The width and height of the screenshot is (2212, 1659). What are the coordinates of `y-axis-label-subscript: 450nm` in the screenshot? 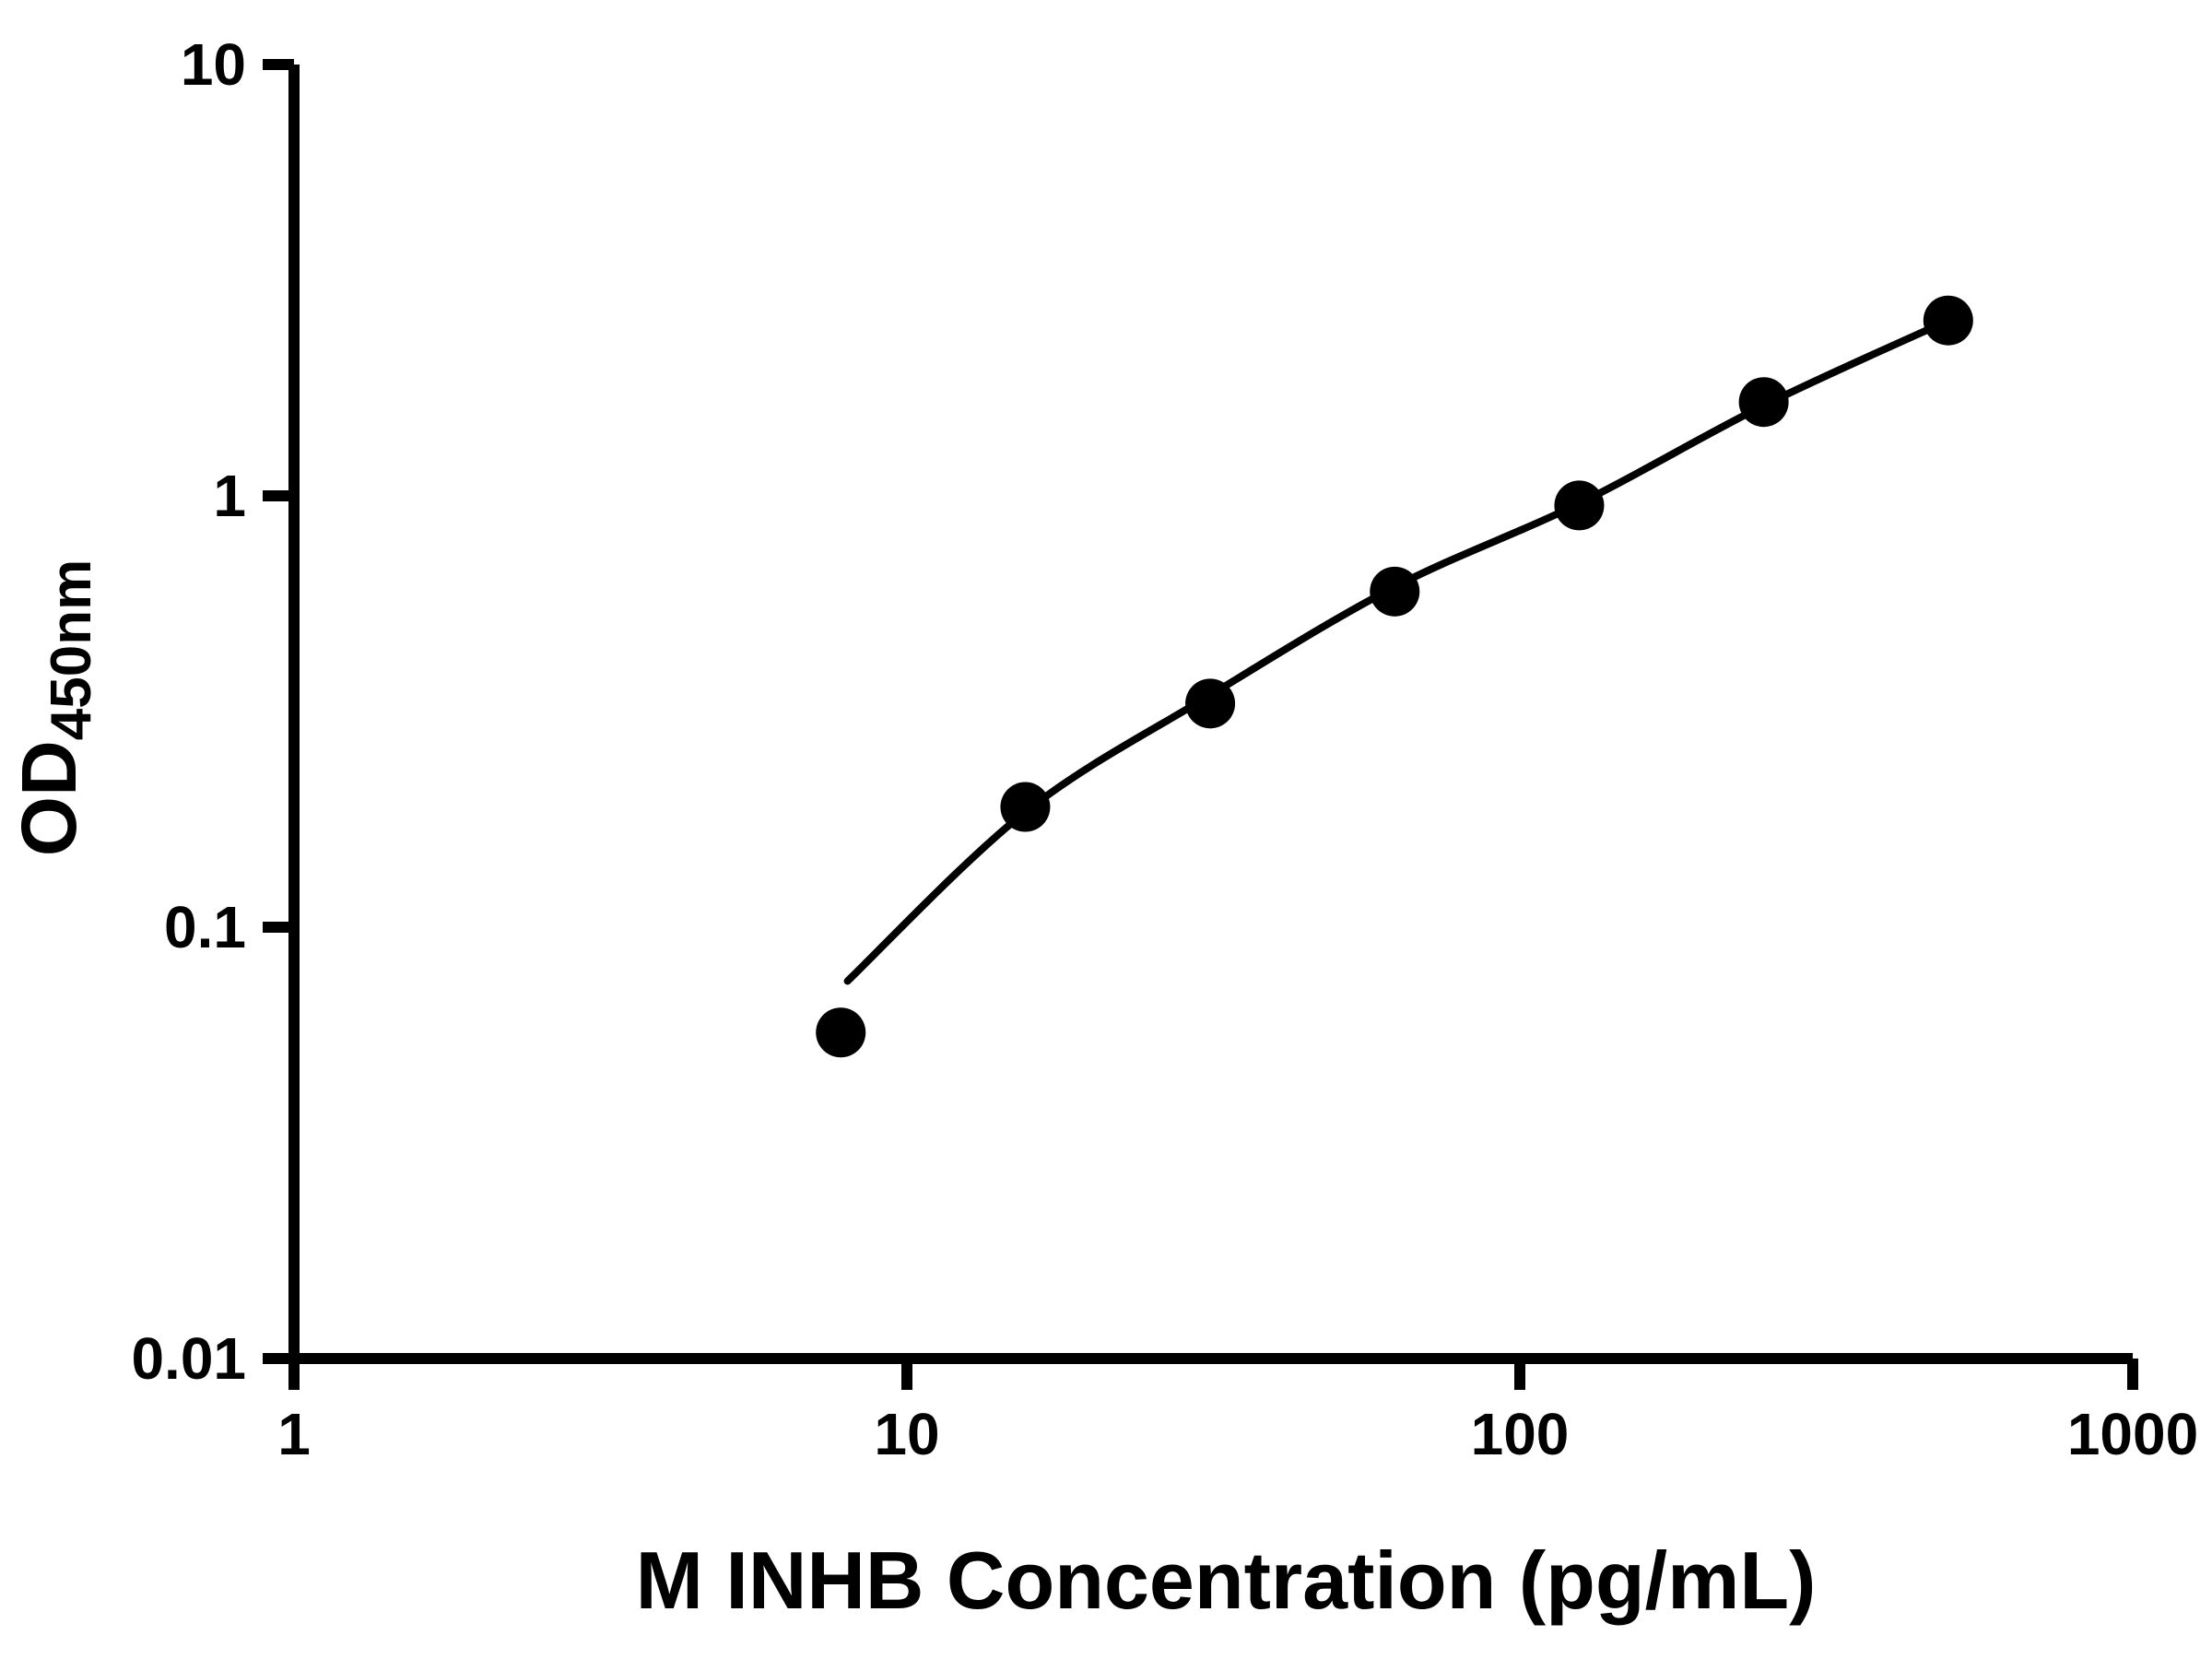 It's located at (71, 649).